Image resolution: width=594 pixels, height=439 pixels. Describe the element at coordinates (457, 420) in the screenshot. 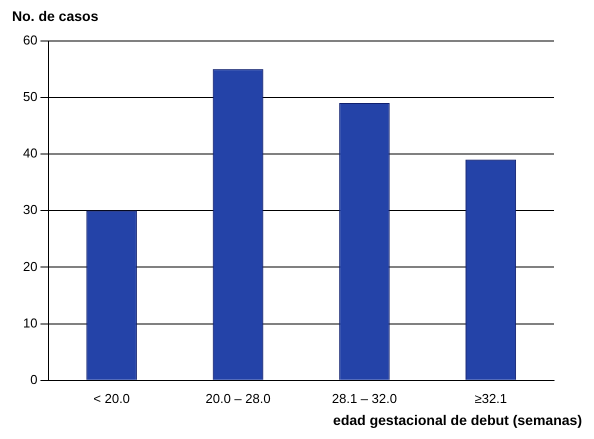

I see `x-axis-title: edad gestacional de debut (semanas)` at that location.